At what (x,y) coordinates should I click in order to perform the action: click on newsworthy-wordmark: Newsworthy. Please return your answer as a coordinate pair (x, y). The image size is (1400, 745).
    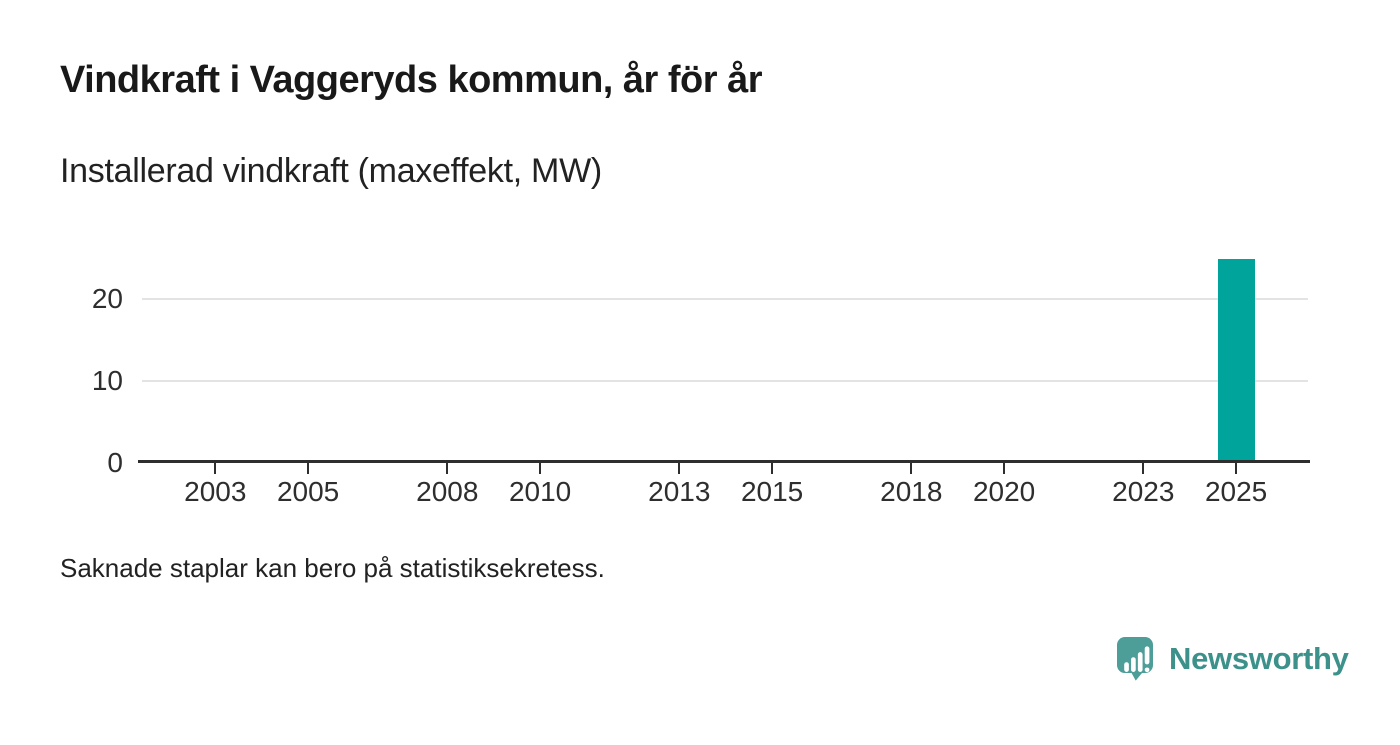
    Looking at the image, I should click on (1259, 658).